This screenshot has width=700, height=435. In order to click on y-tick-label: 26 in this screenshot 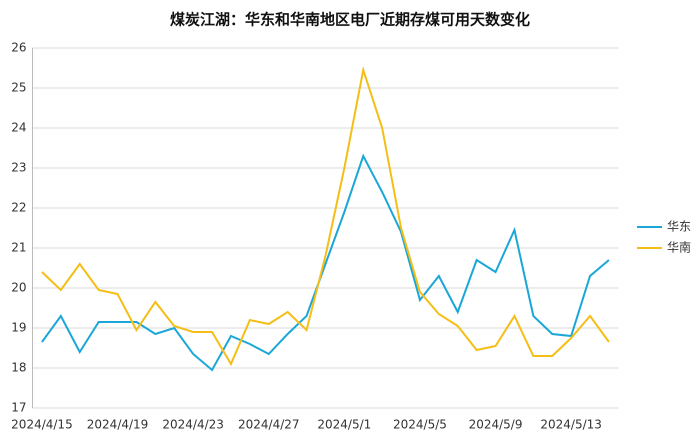, I will do `click(18, 48)`.